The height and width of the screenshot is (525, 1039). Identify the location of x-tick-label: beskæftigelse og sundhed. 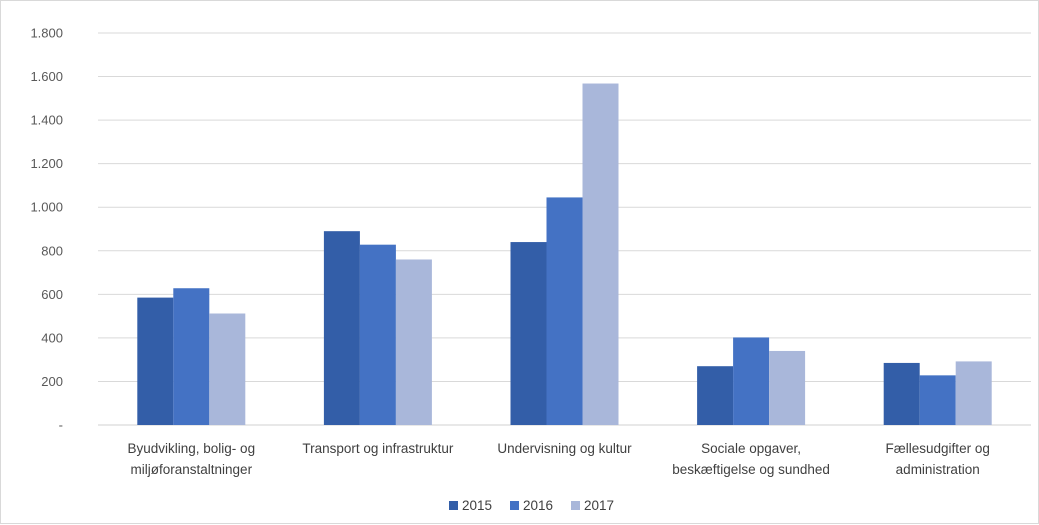
(751, 469).